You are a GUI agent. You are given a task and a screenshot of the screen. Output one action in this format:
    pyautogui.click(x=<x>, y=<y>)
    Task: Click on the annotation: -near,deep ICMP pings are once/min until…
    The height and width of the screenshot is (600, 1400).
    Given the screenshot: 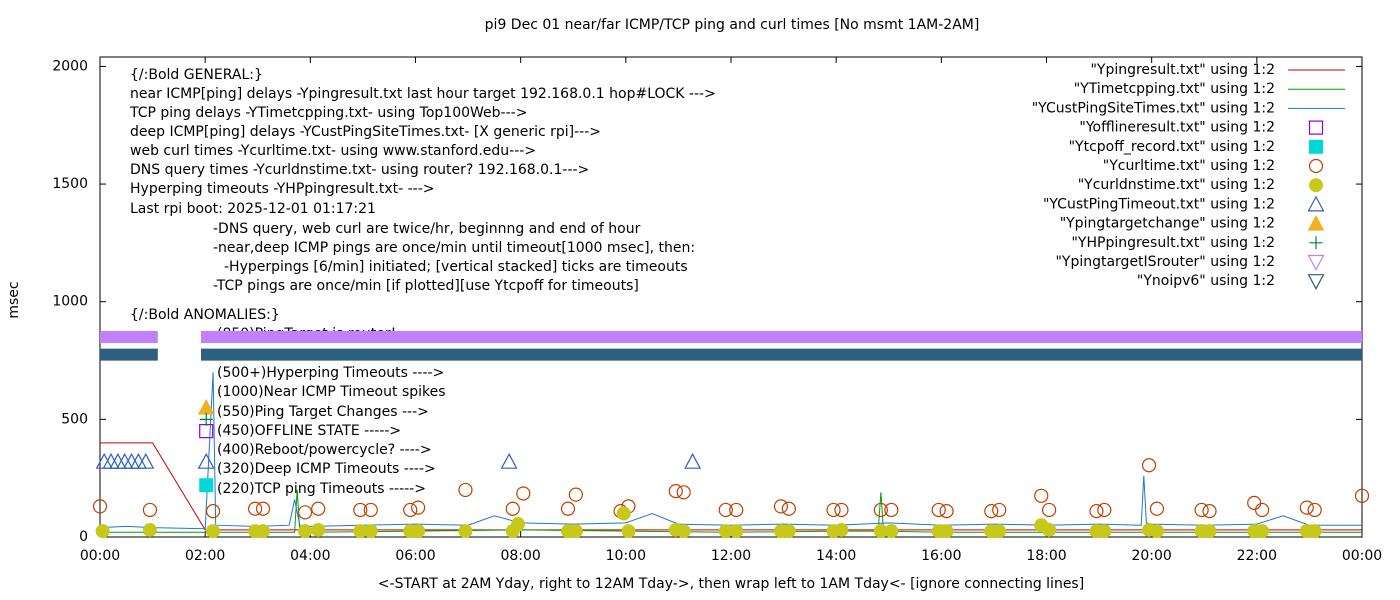 What is the action you would take?
    pyautogui.click(x=454, y=248)
    